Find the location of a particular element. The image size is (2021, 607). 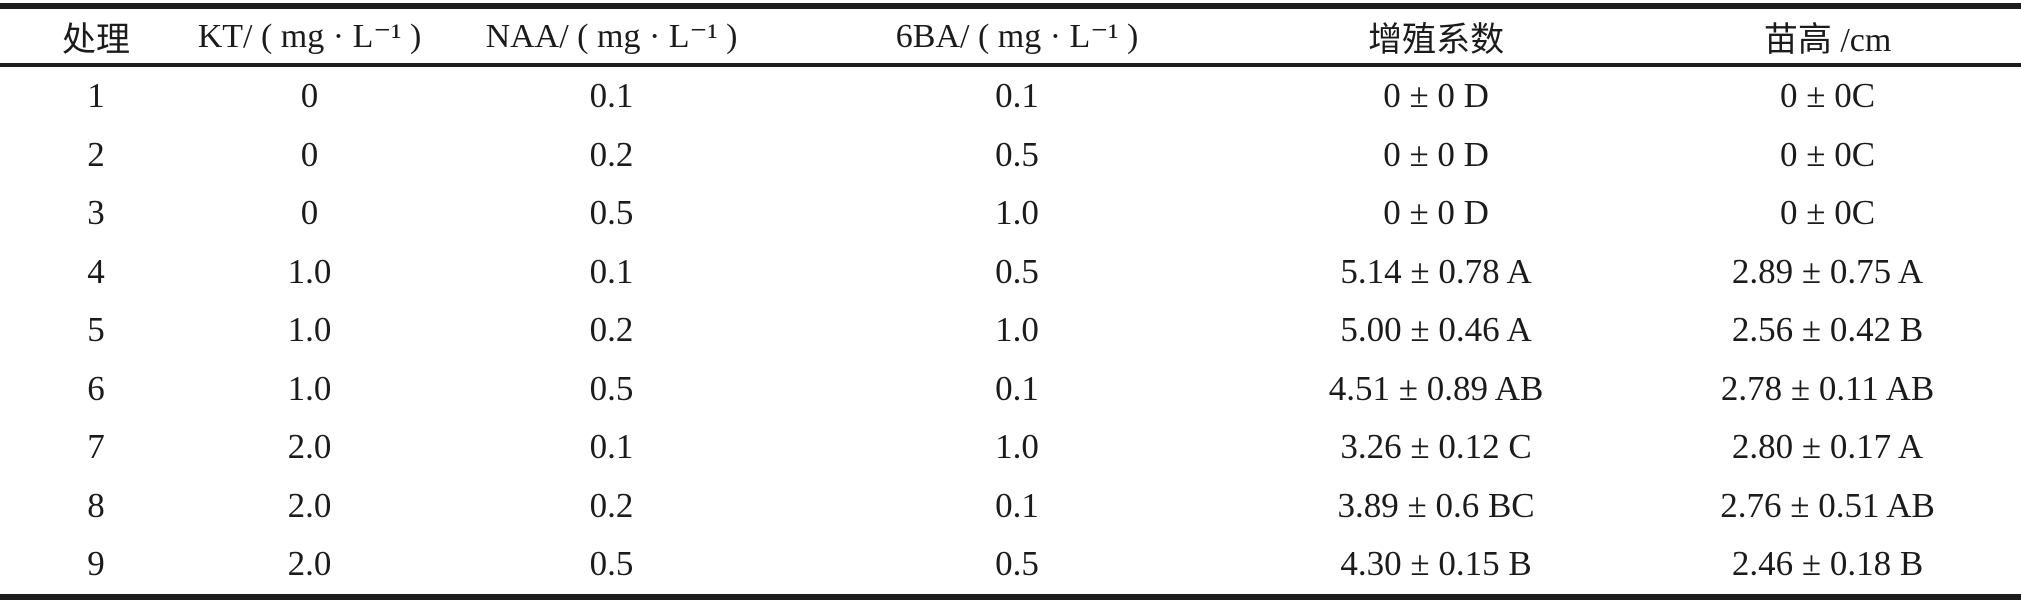

cell-treatment: 9 is located at coordinates (96, 564).